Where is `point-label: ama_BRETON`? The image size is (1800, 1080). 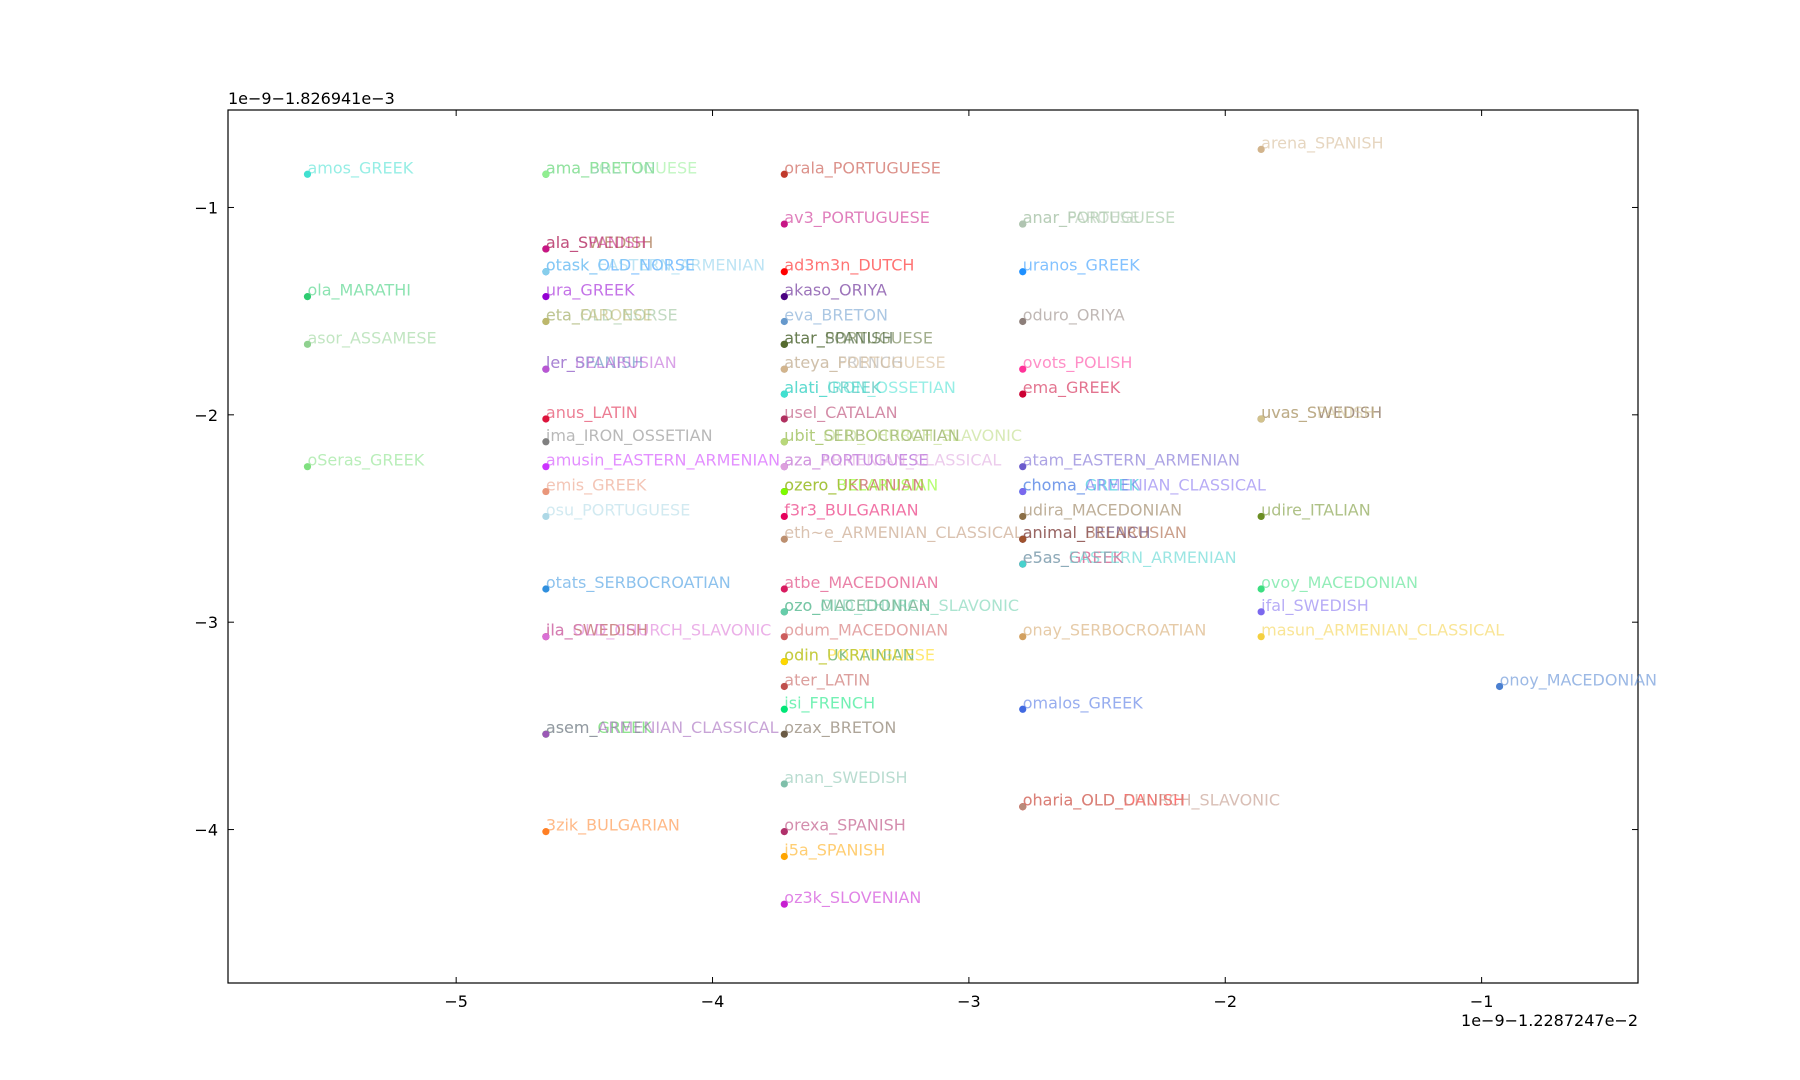 point-label: ama_BRETON is located at coordinates (601, 168).